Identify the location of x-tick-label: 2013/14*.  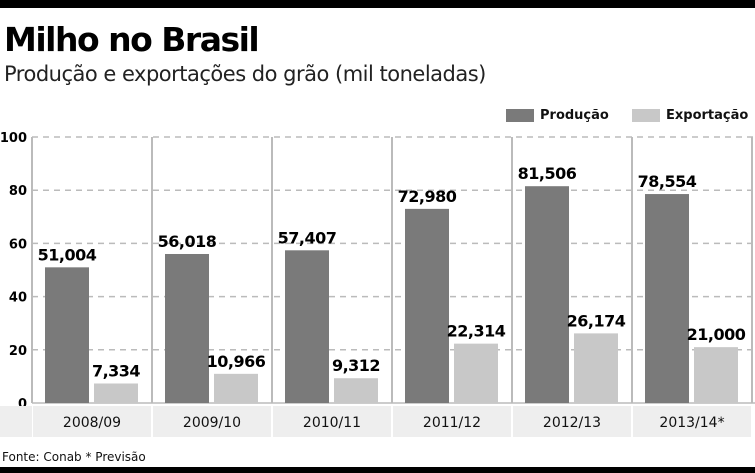
(691, 423).